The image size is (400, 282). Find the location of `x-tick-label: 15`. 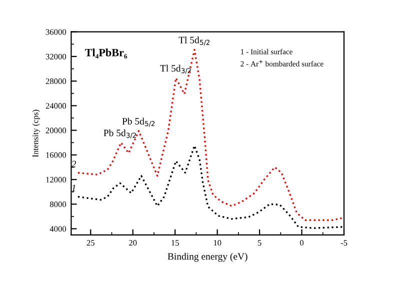

x-tick-label: 15 is located at coordinates (175, 243).